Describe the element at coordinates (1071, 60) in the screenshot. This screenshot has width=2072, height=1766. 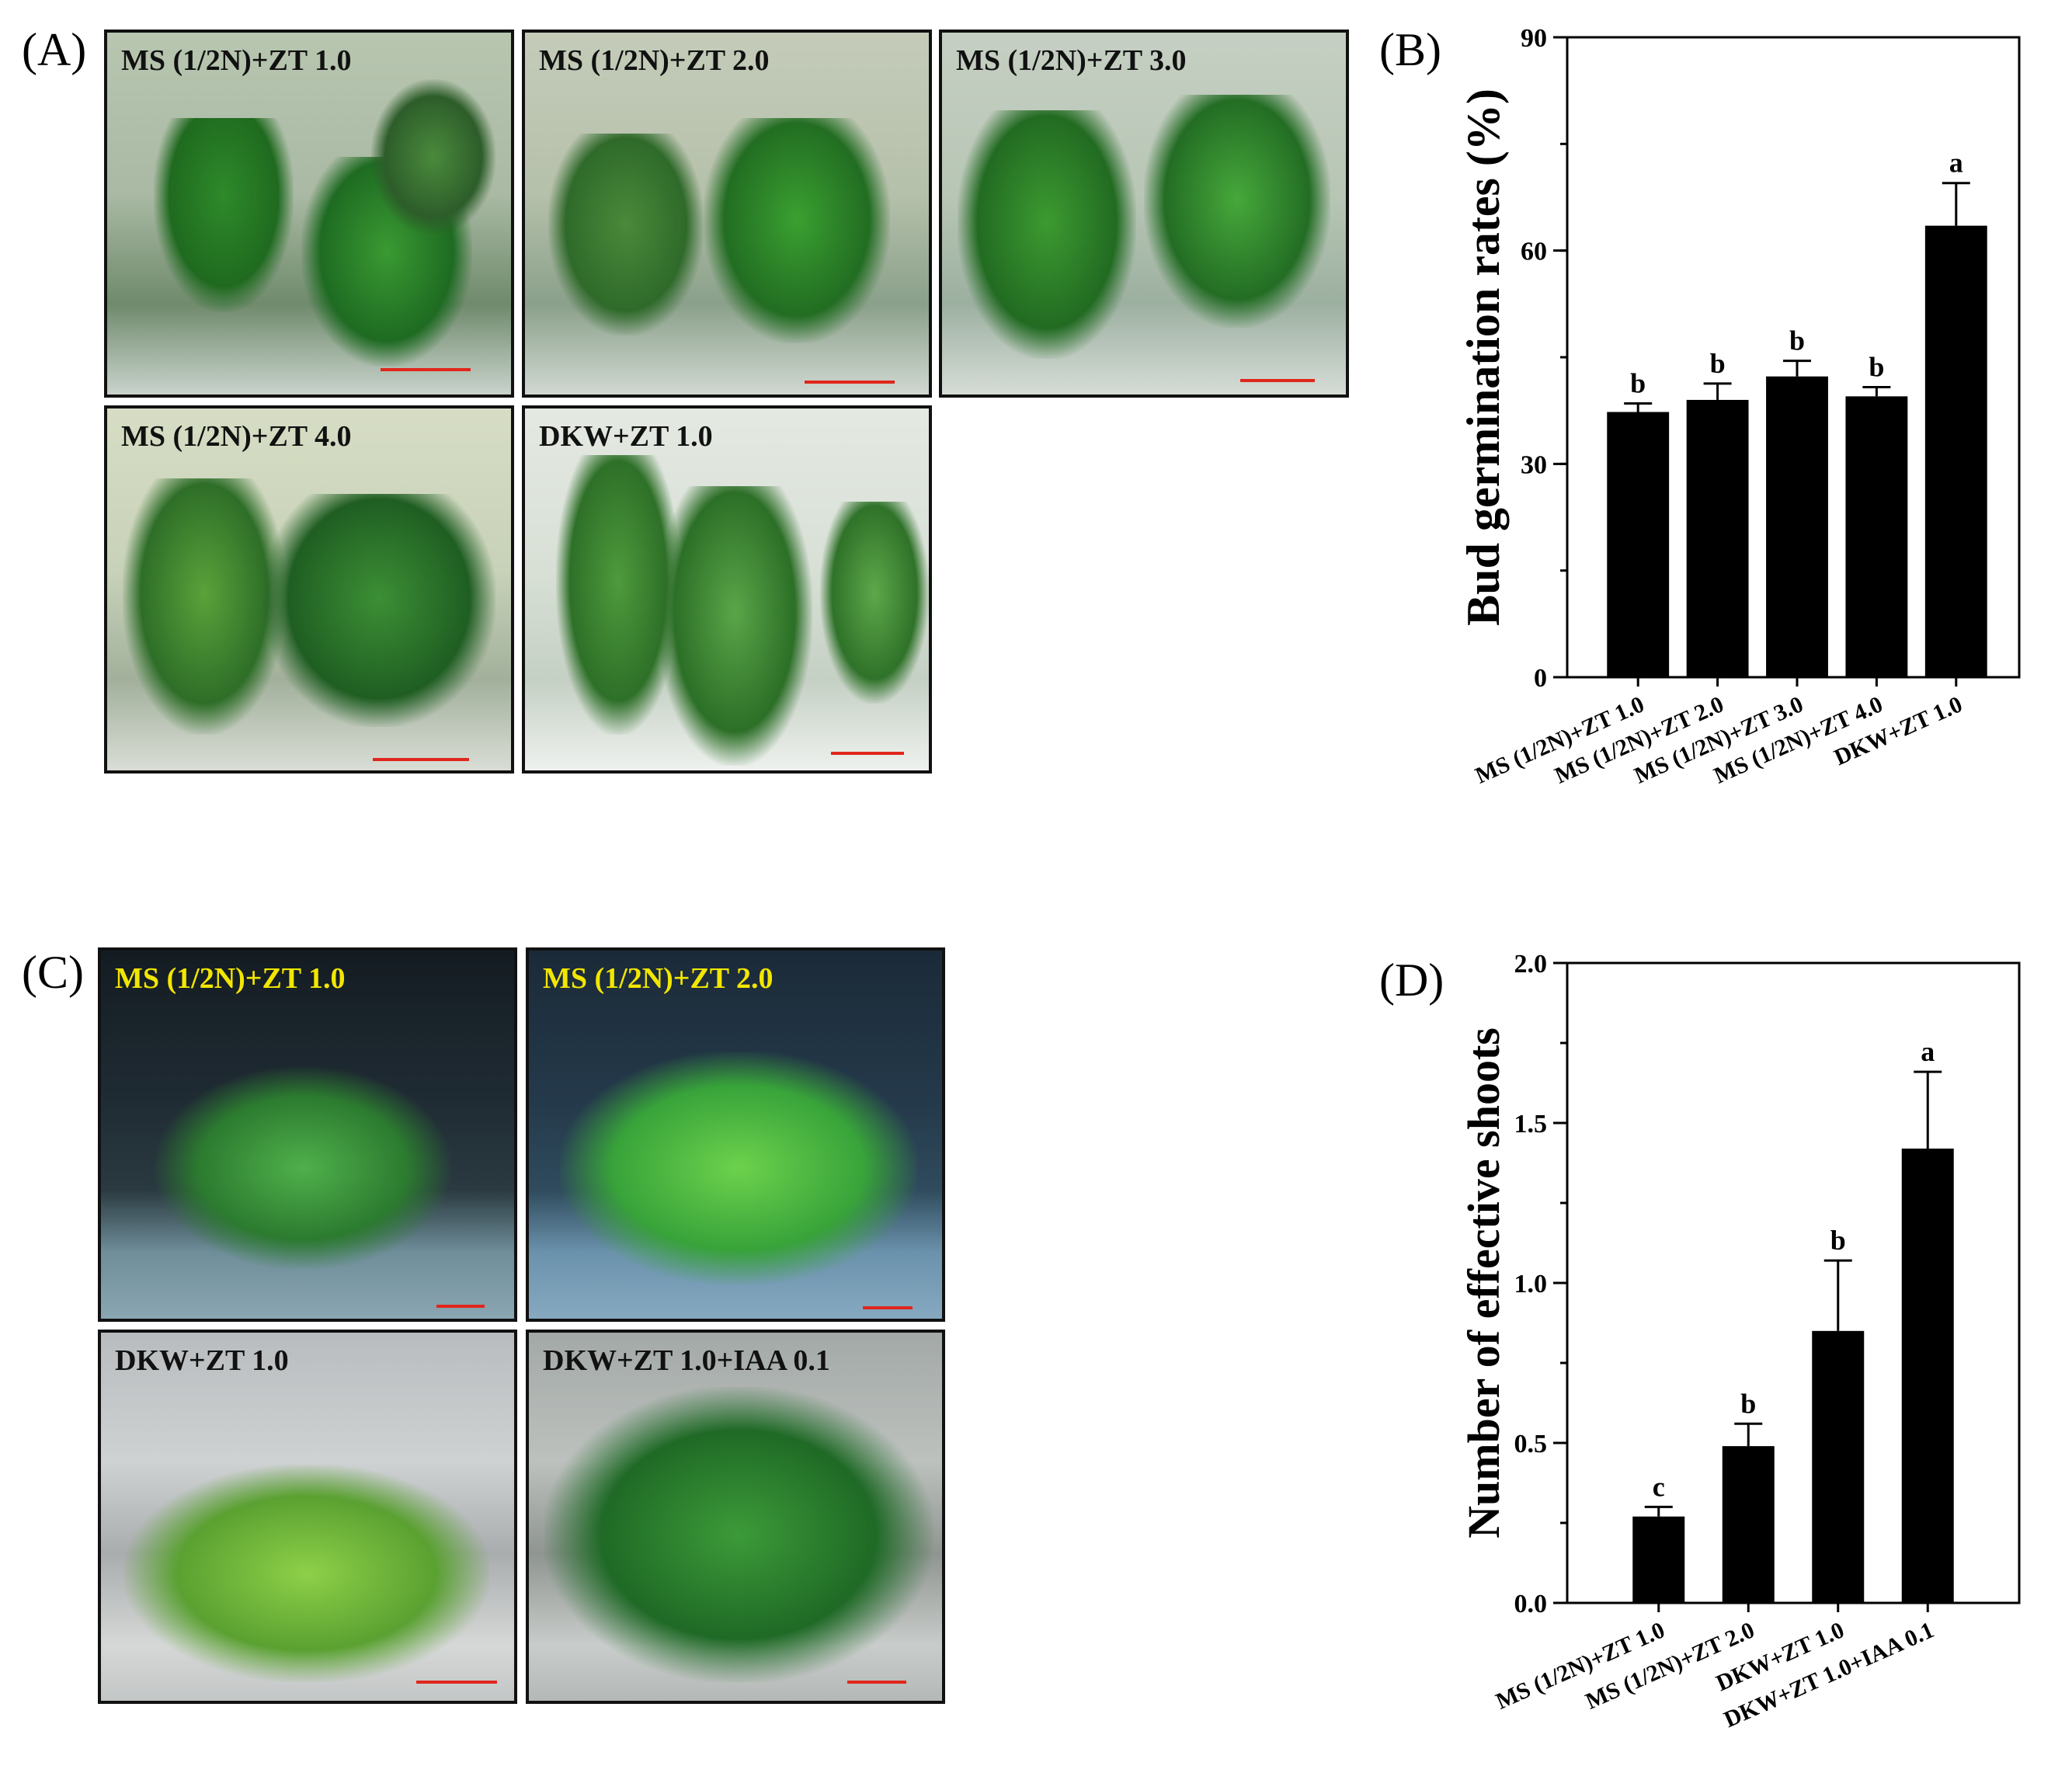
I see `photo-a-3-caption: MS (1/2N)+ZT 3.0` at that location.